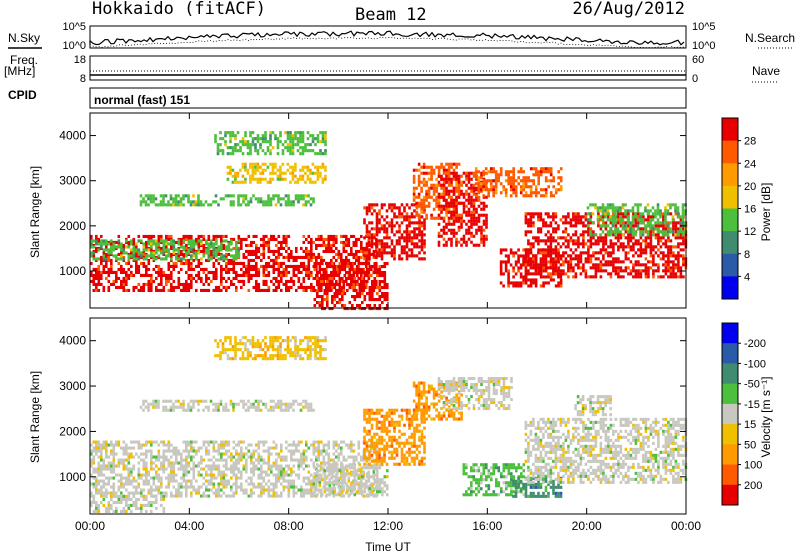 The height and width of the screenshot is (559, 800). I want to click on velocity-ylabel: Slant Range [km], so click(35, 417).